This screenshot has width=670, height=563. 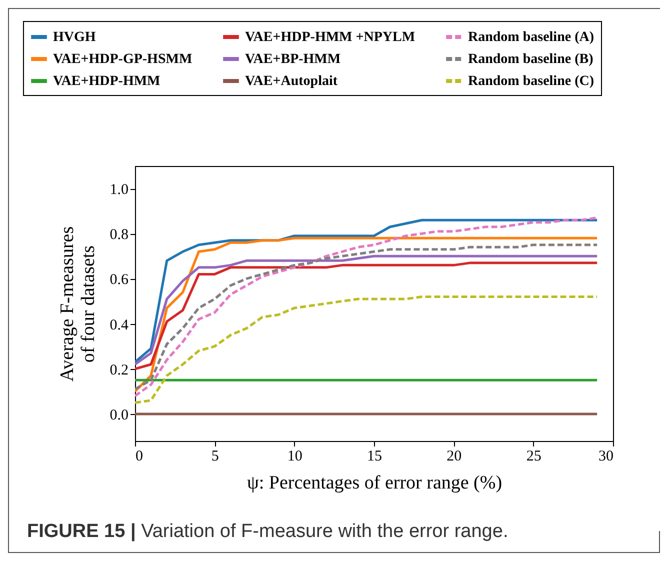 I want to click on legend-label: VAE+Autoplait, so click(x=291, y=81).